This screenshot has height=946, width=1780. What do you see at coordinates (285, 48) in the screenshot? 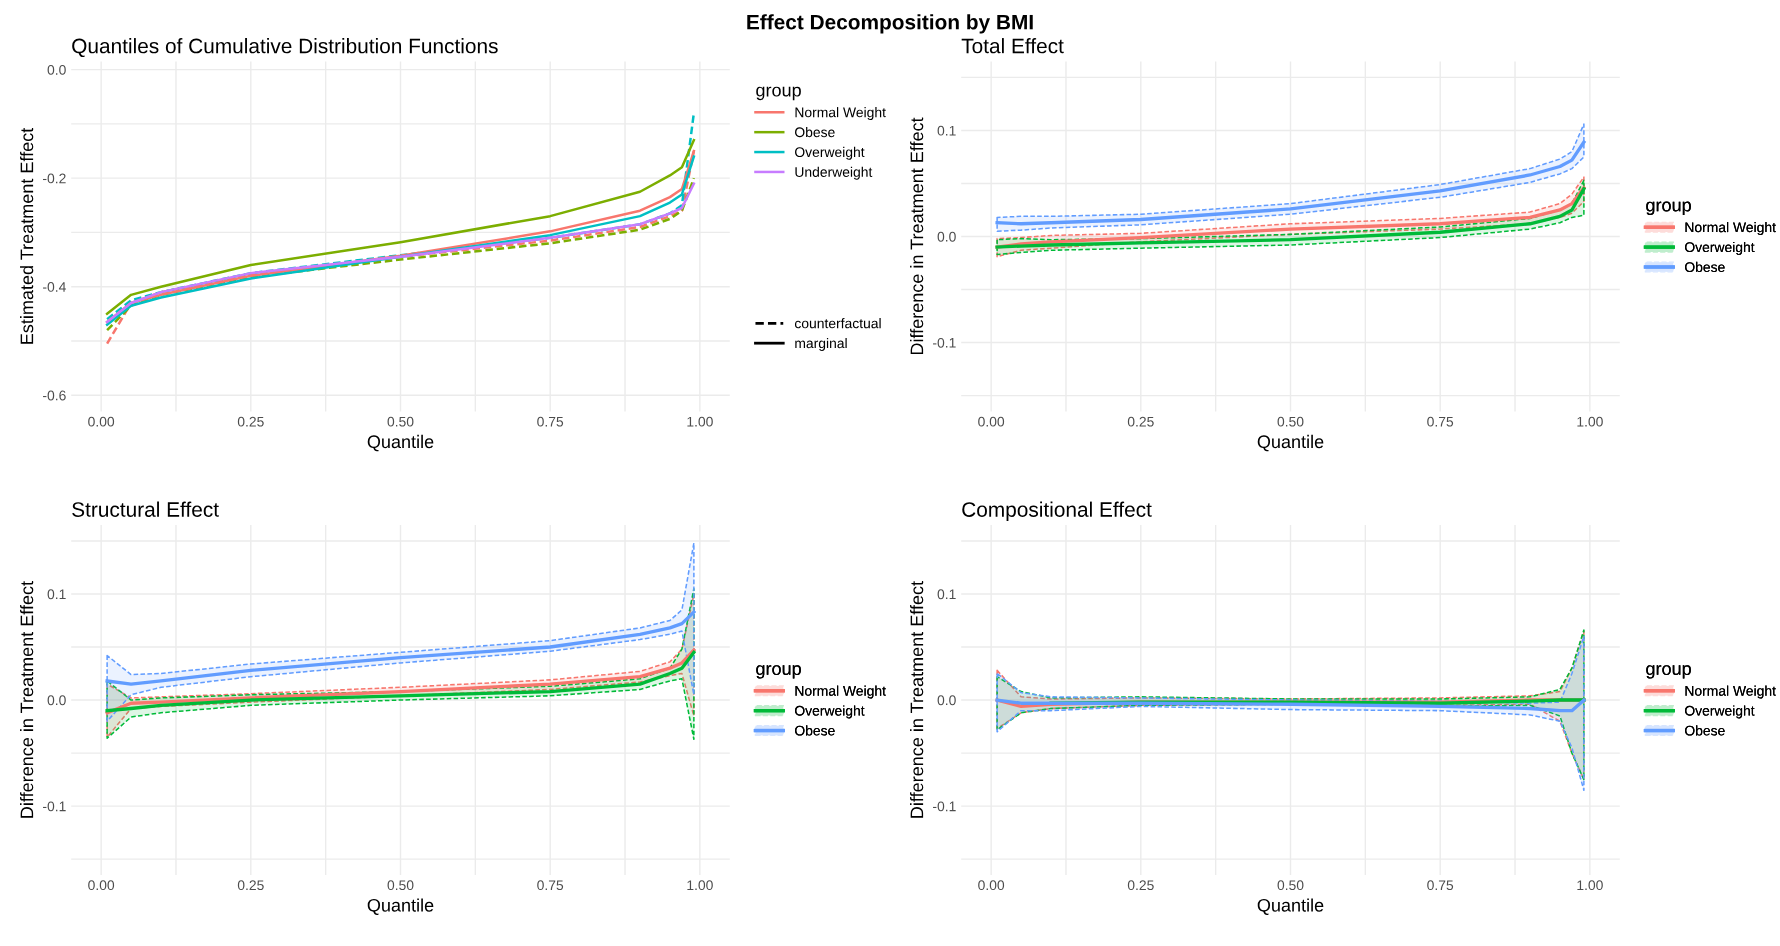
I see `chart-title: Quantiles of Cumulative Distribution Functions` at bounding box center [285, 48].